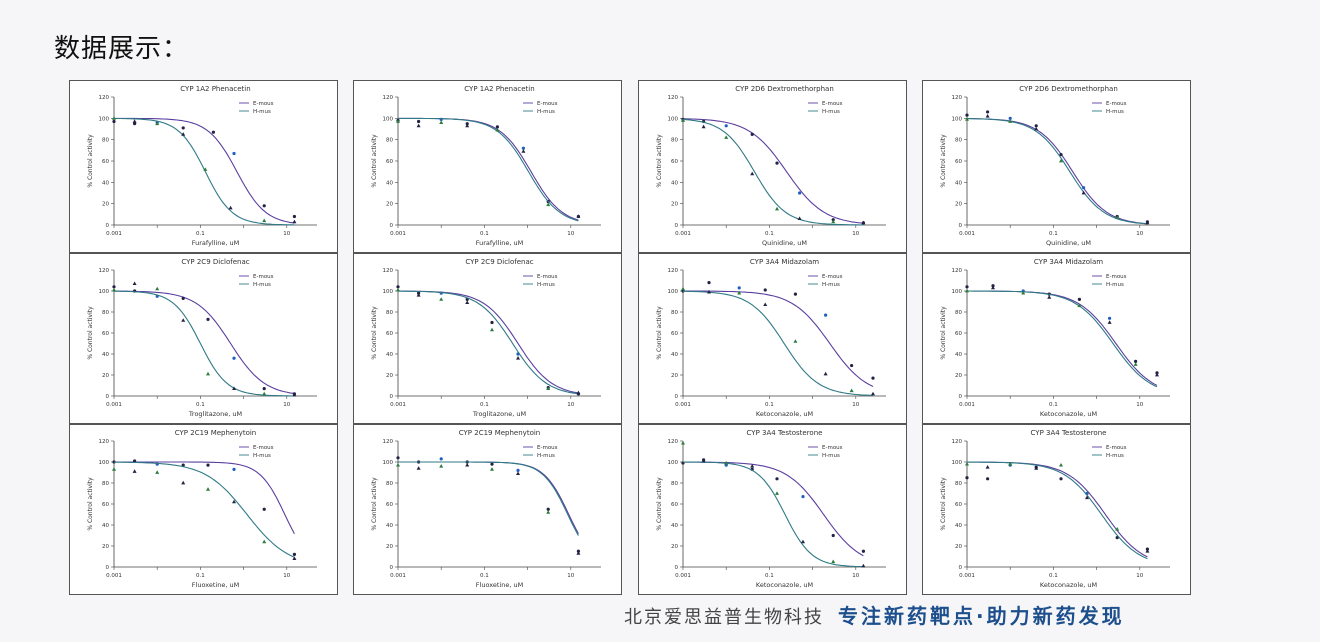 Image resolution: width=1320 pixels, height=642 pixels. Describe the element at coordinates (1115, 456) in the screenshot. I see `legend-label: H-mus` at that location.